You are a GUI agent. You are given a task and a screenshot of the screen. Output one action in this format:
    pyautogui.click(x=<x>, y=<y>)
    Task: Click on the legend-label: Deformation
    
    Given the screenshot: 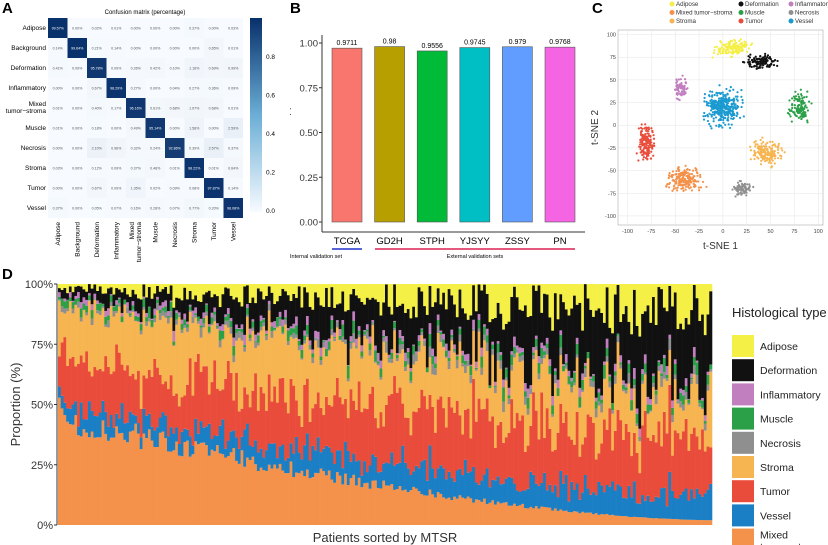 What is the action you would take?
    pyautogui.click(x=762, y=4)
    